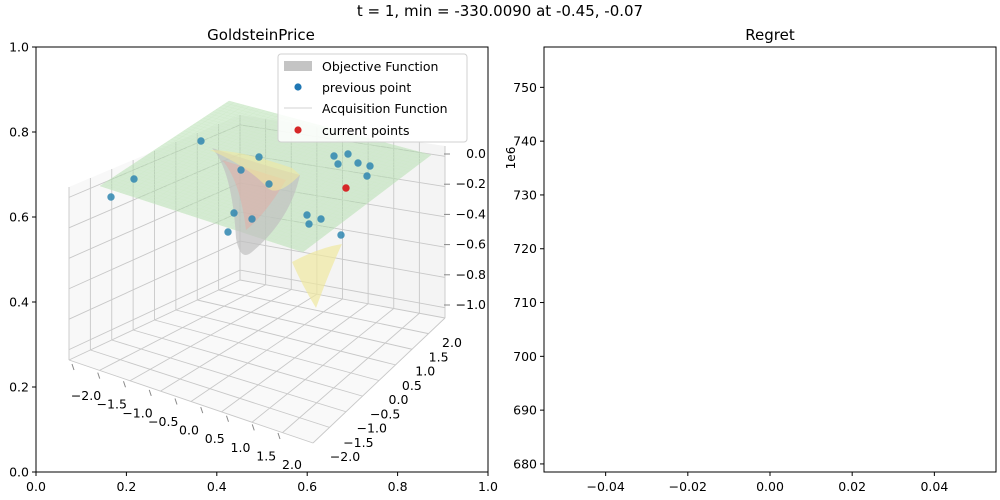  What do you see at coordinates (317, 276) in the screenshot?
I see `valley-drop` at bounding box center [317, 276].